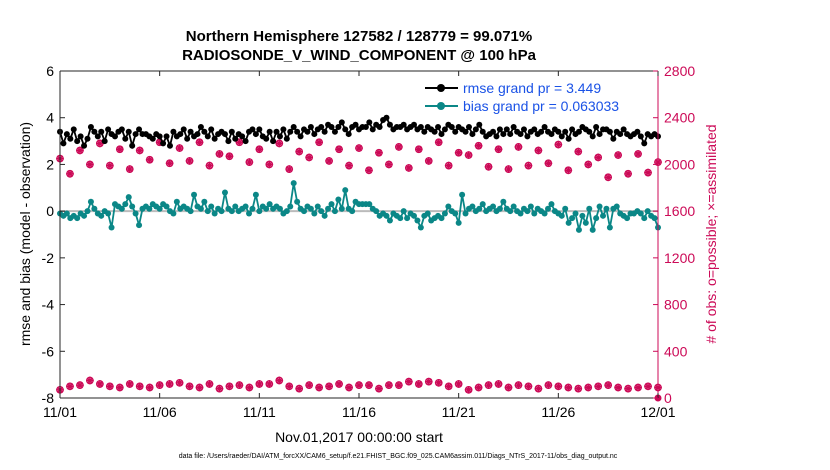 This screenshot has height=470, width=830. Describe the element at coordinates (657, 412) in the screenshot. I see `x-tick-label: 12/01` at that location.